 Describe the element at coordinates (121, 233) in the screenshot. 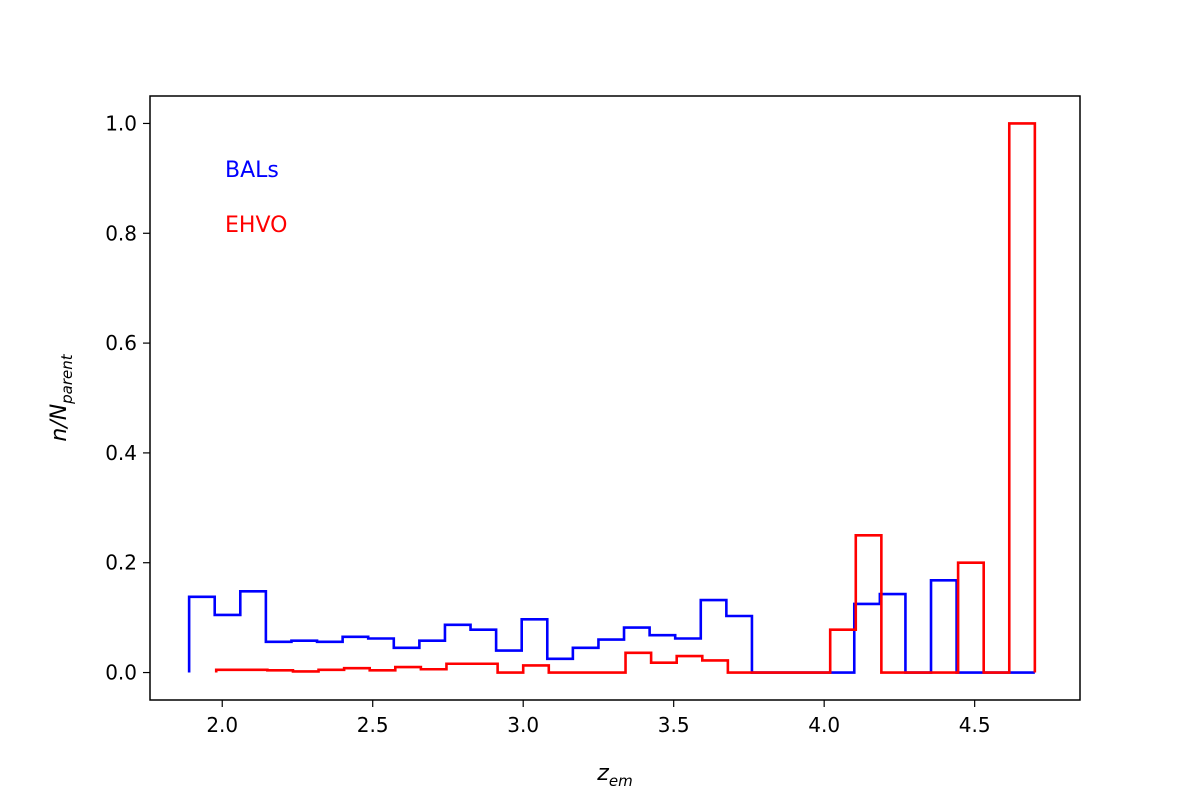

I see `y-tick-label: 0.8` at that location.